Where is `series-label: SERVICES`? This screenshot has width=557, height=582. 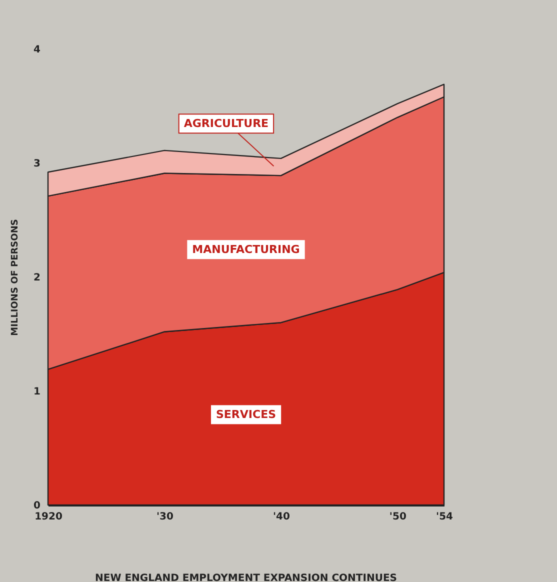 series-label: SERVICES is located at coordinates (246, 415).